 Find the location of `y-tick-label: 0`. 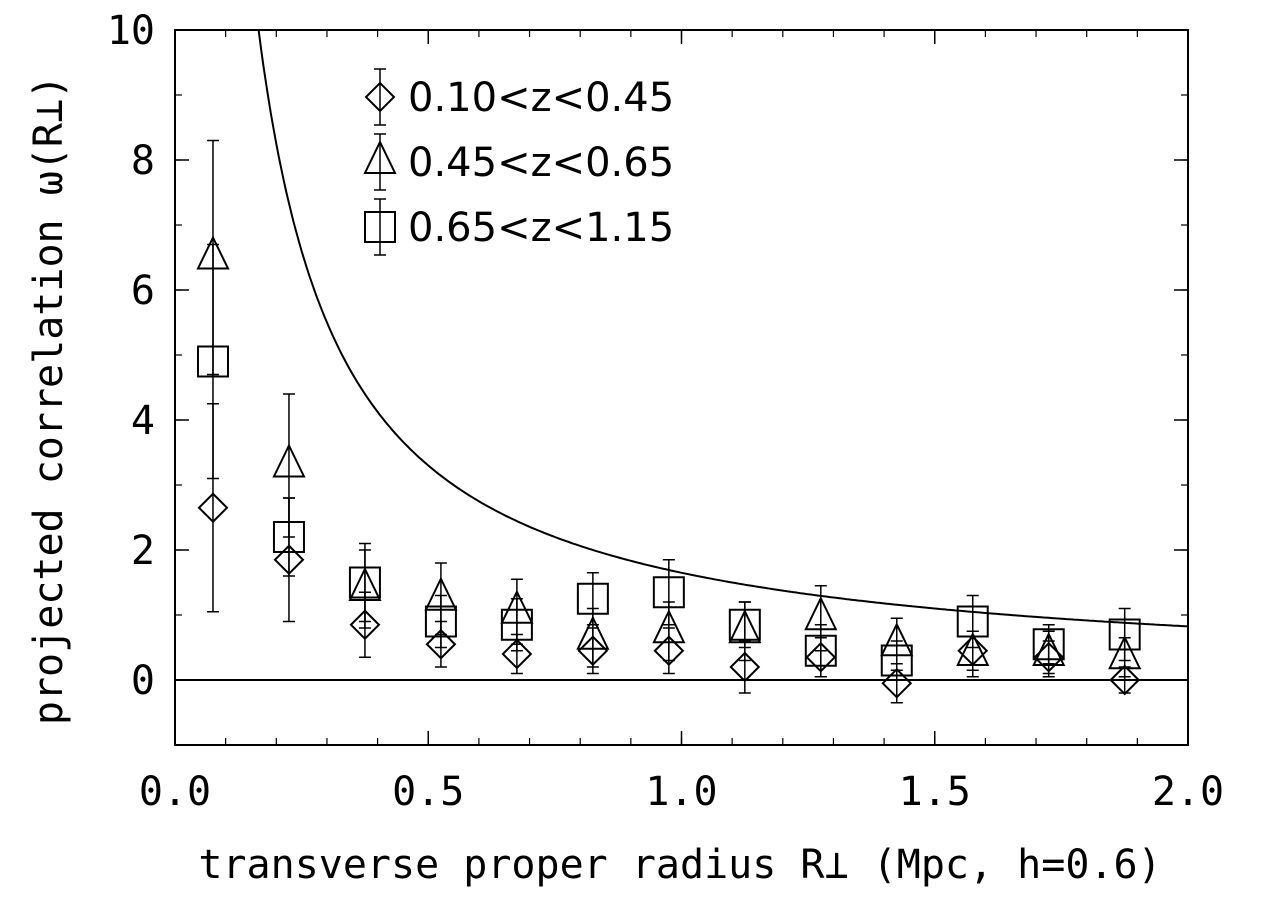

y-tick-label: 0 is located at coordinates (143, 681).